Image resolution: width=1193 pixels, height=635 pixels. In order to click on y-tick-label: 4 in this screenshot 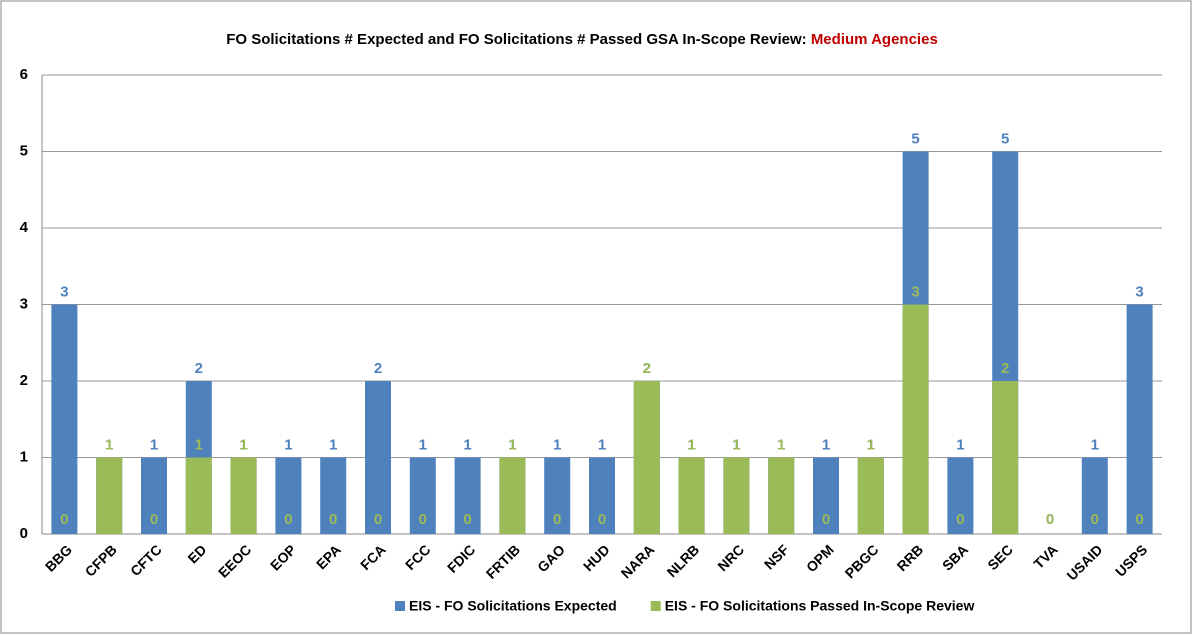, I will do `click(24, 227)`.